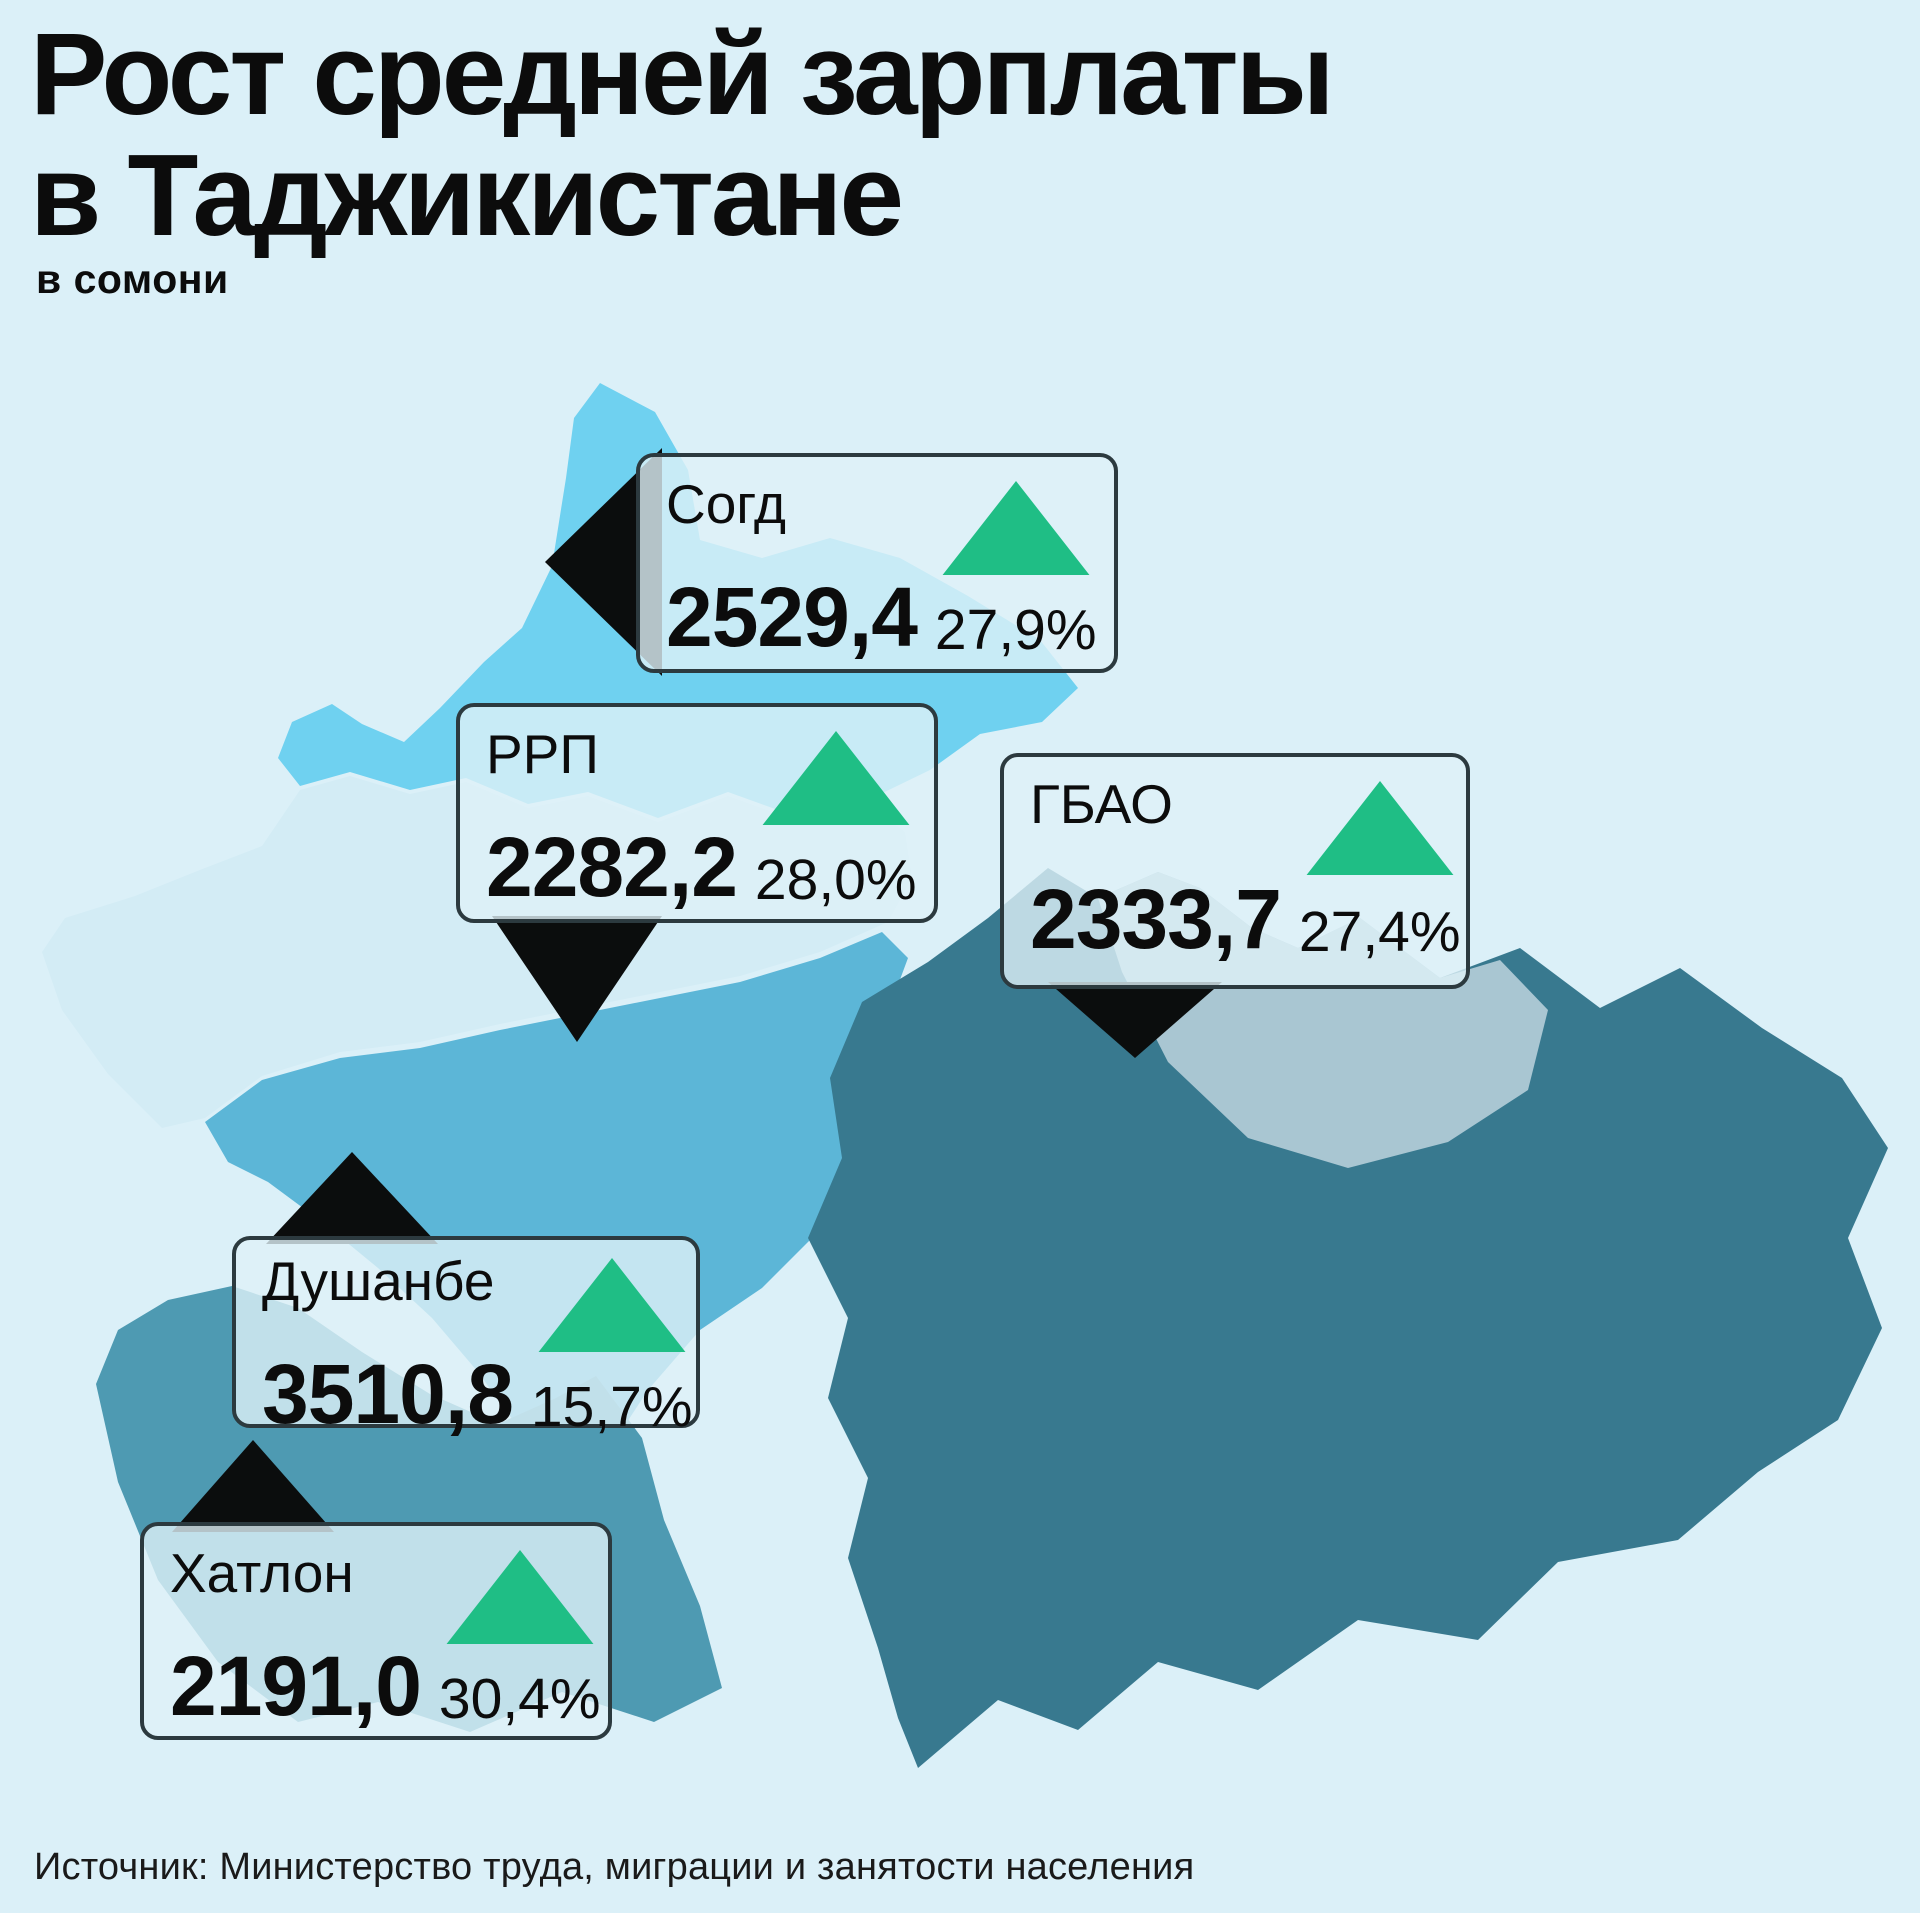 The image size is (1920, 1913). Describe the element at coordinates (519, 1699) in the screenshot. I see `region-growth: 30,4%` at that location.